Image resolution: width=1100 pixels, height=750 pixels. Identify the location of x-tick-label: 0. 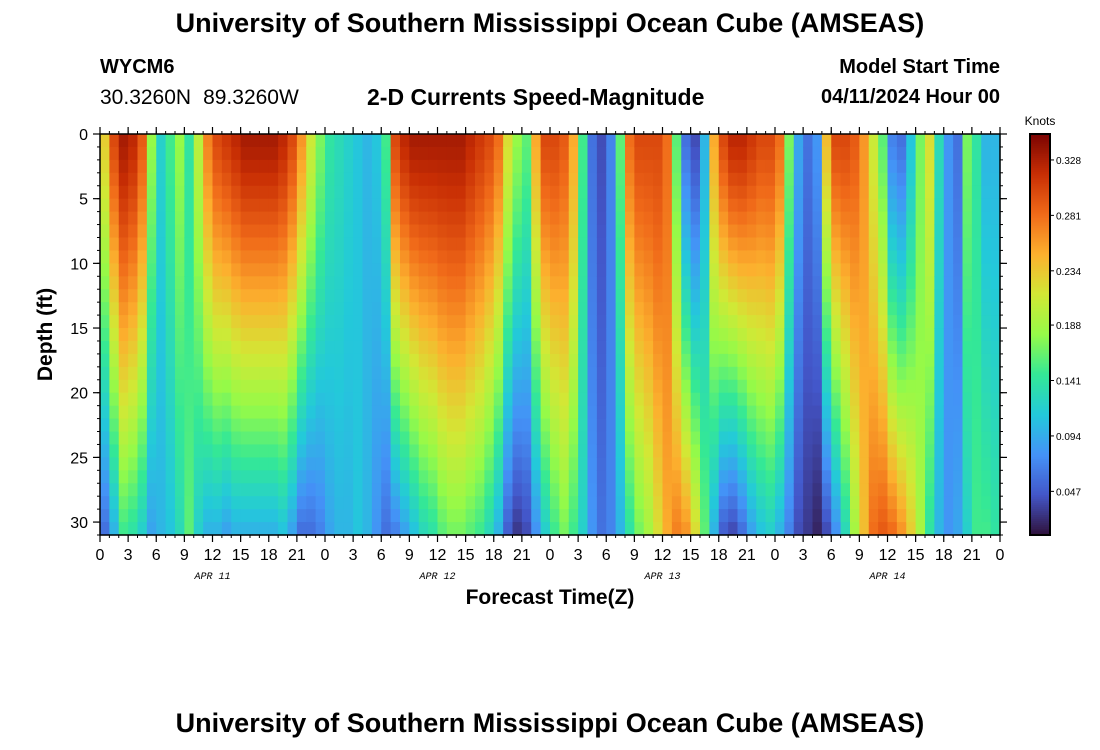
(100, 555).